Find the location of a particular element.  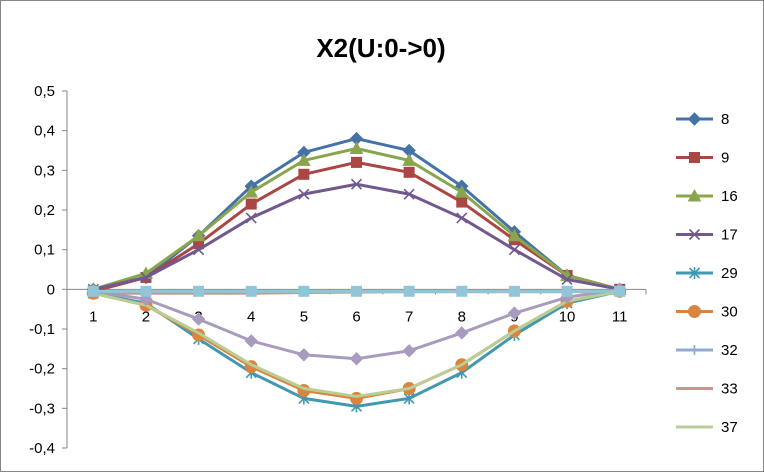

y-tick-label: -0,1 is located at coordinates (42, 329).